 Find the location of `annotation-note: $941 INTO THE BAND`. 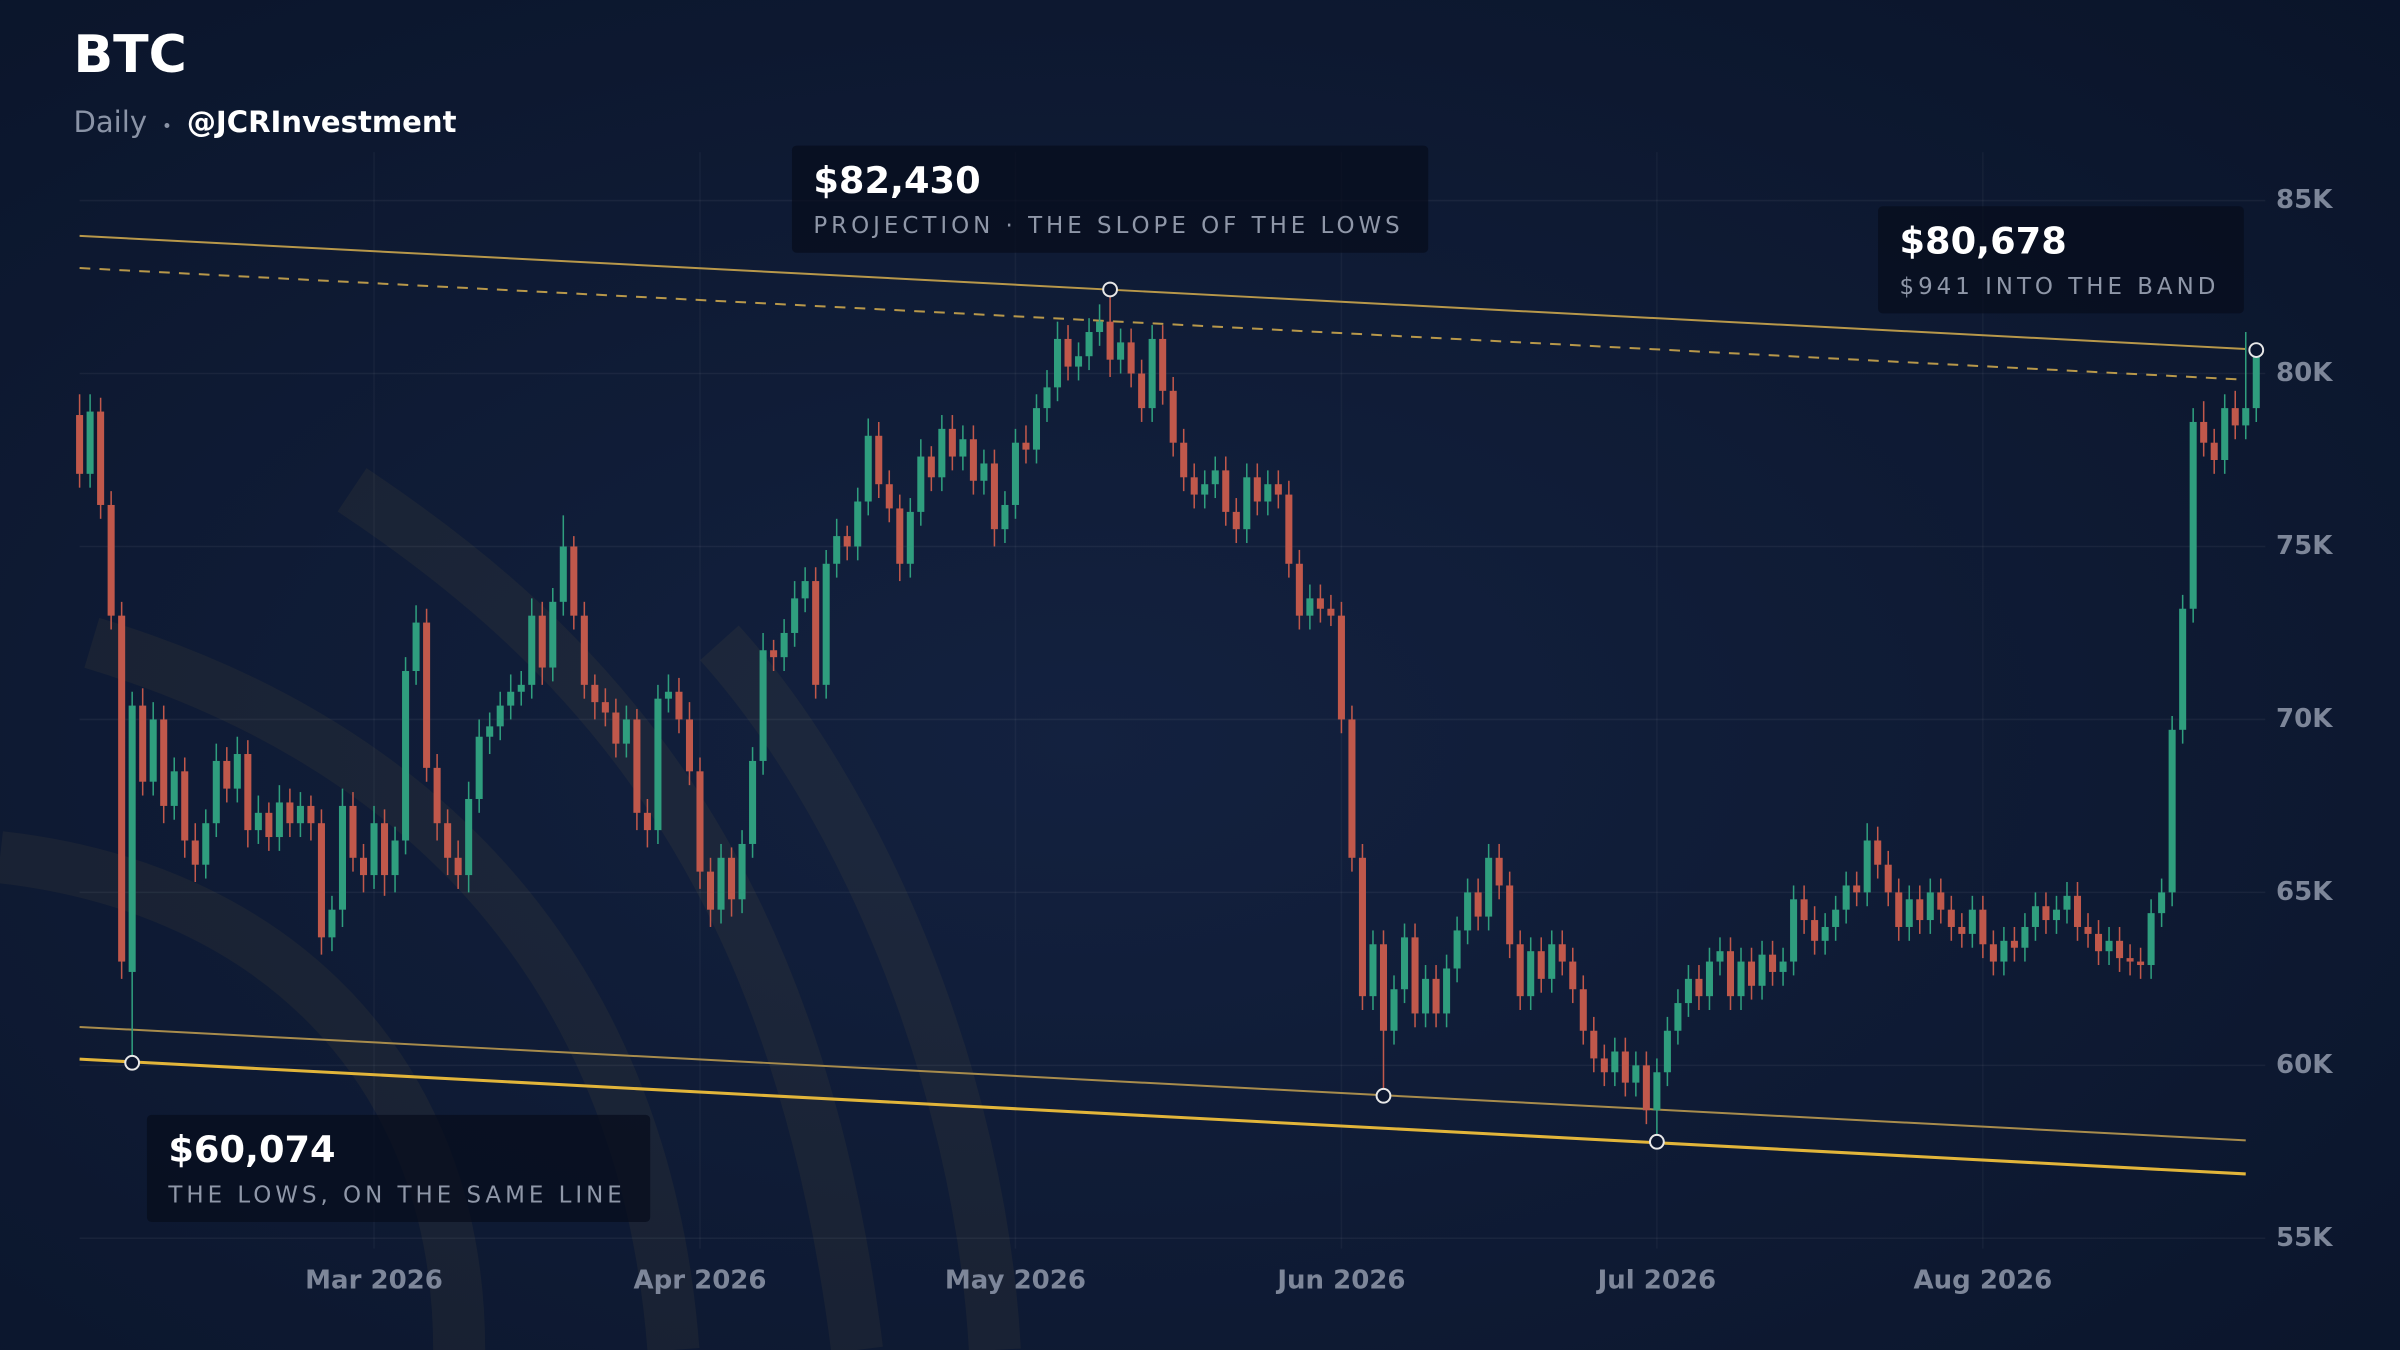

annotation-note: $941 INTO THE BAND is located at coordinates (2060, 287).